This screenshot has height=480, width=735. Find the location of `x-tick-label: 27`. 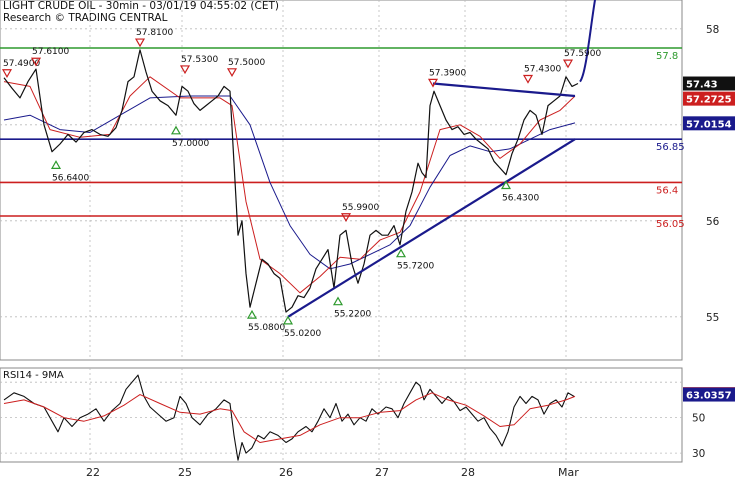

x-tick-label: 27 is located at coordinates (382, 472).